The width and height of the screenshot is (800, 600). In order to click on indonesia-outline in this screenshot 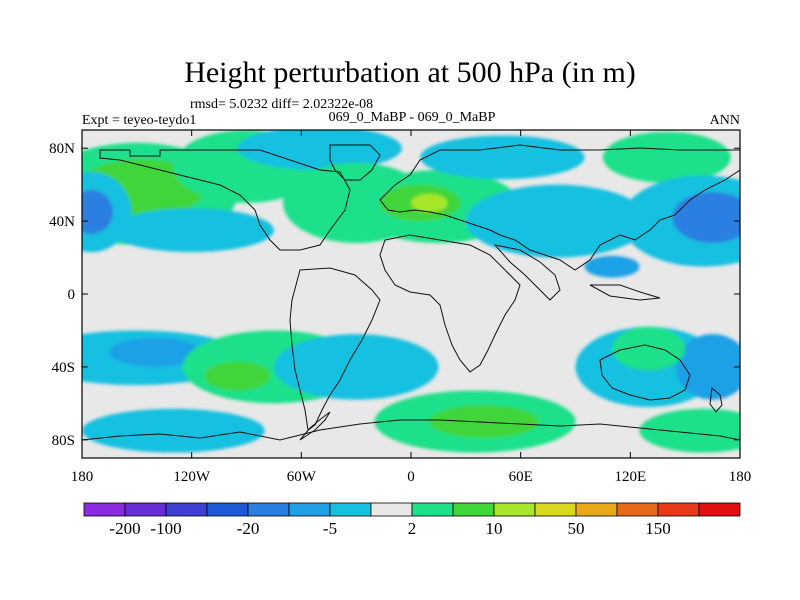, I will do `click(625, 292)`.